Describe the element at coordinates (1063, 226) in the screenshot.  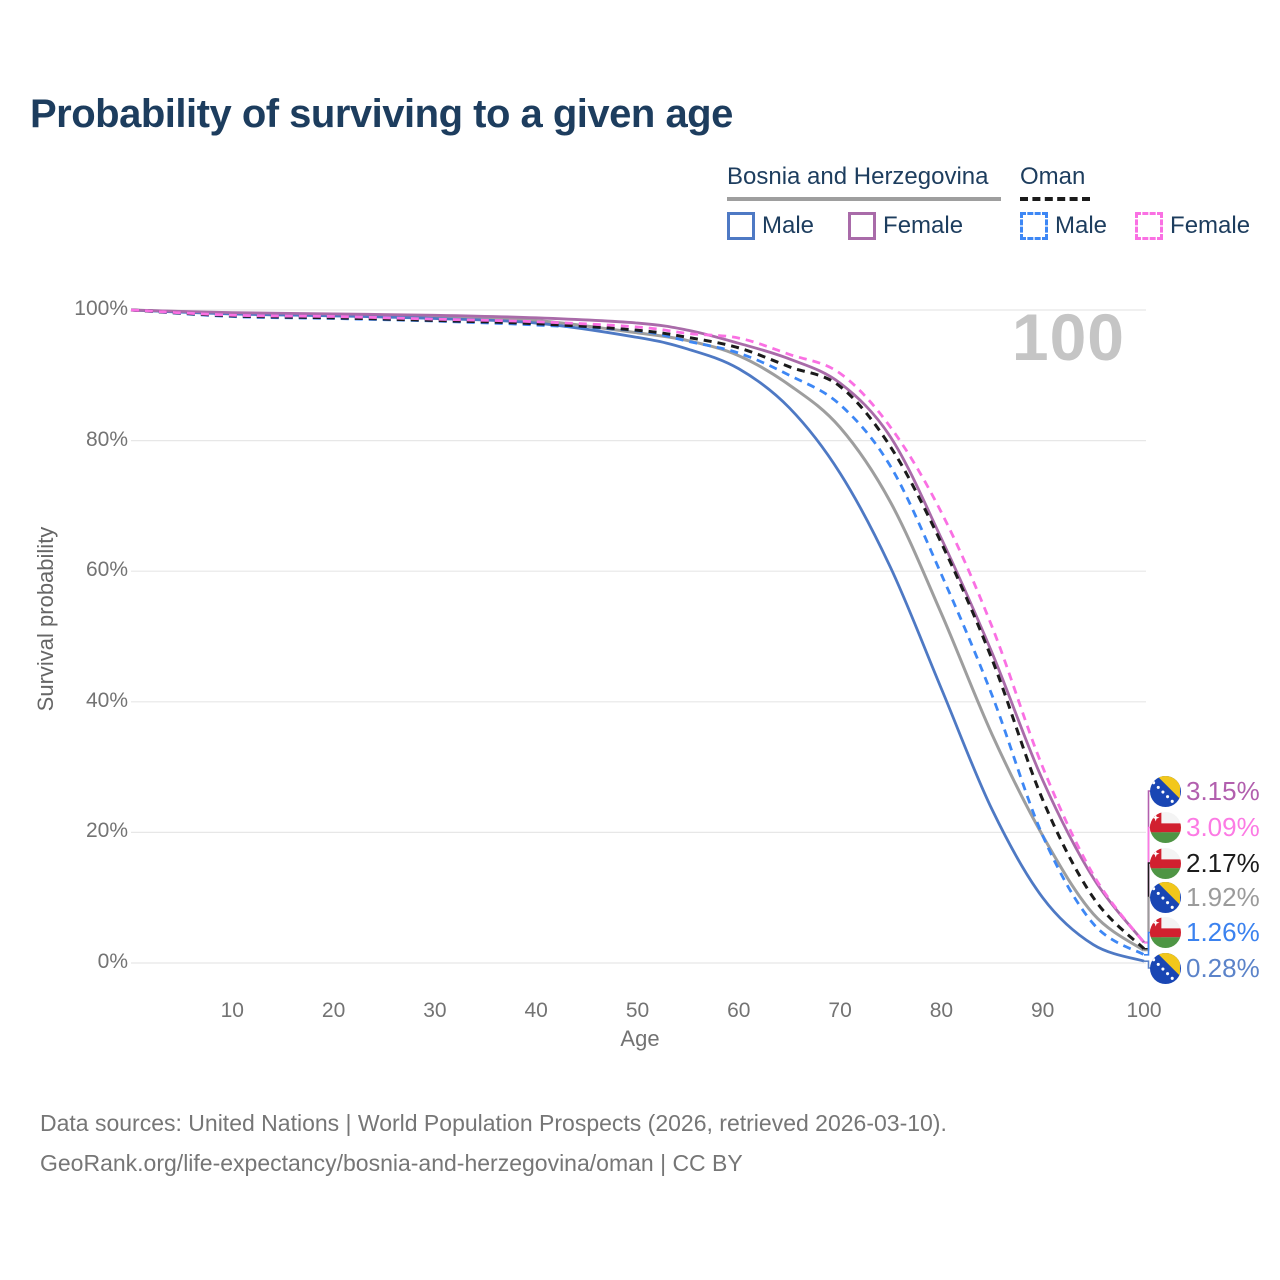
I see `legend-item-oman-male: Male` at that location.